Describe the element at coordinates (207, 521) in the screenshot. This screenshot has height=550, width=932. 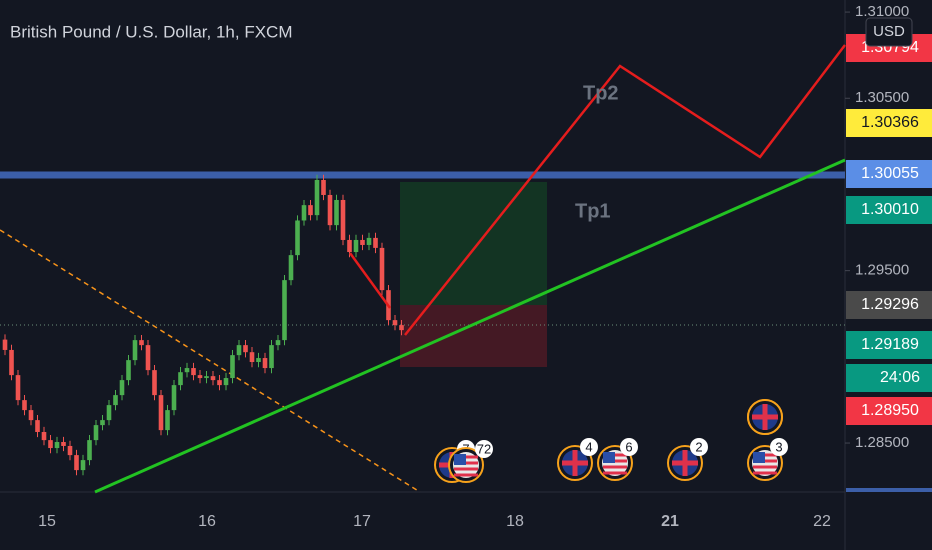
I see `x-tick-label: 16` at that location.